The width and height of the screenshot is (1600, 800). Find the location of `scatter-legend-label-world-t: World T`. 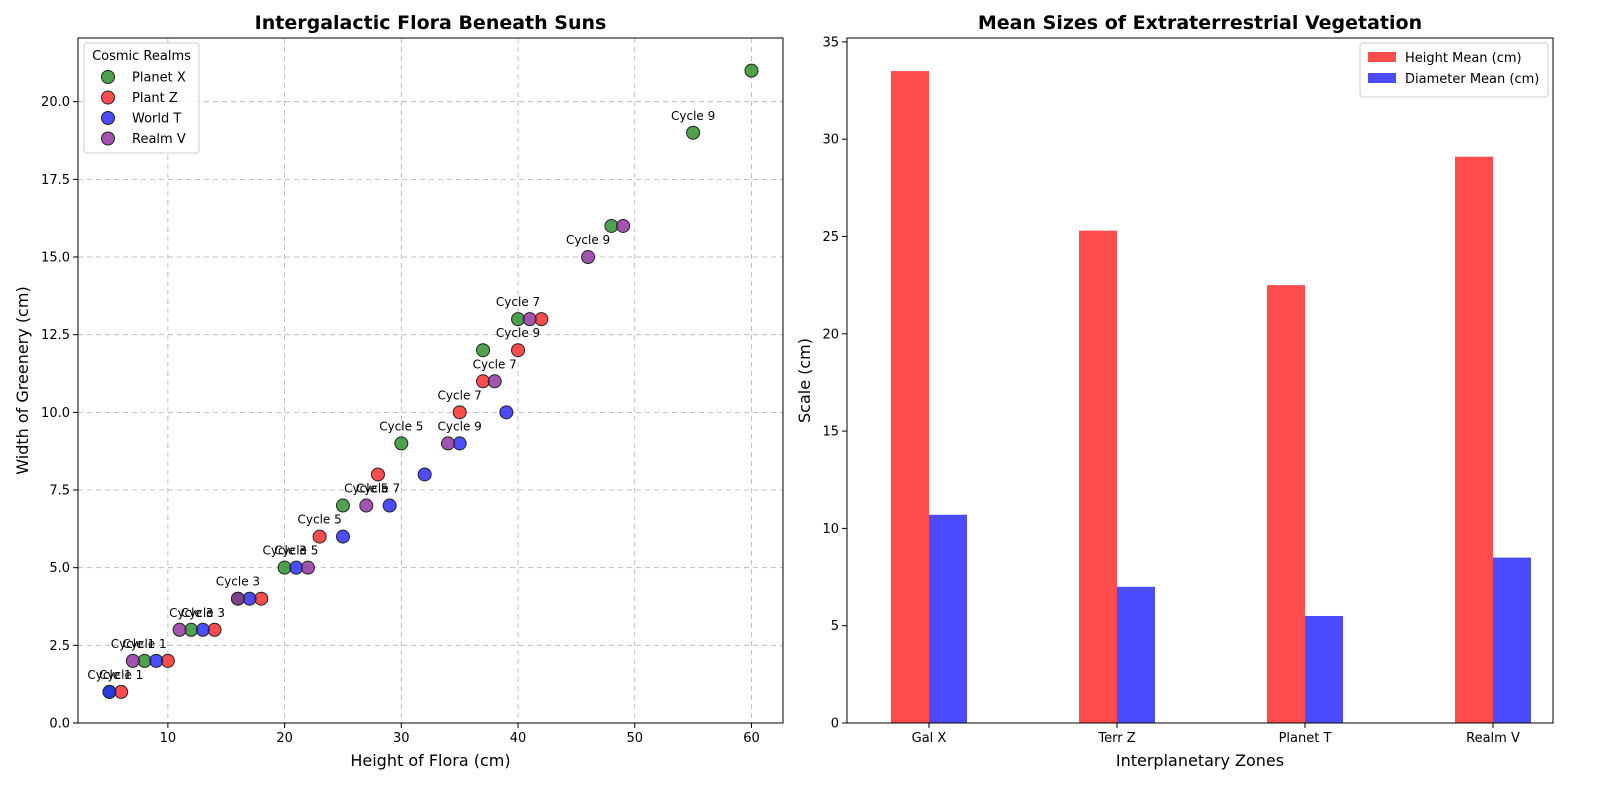

scatter-legend-label-world-t: World T is located at coordinates (156, 119).